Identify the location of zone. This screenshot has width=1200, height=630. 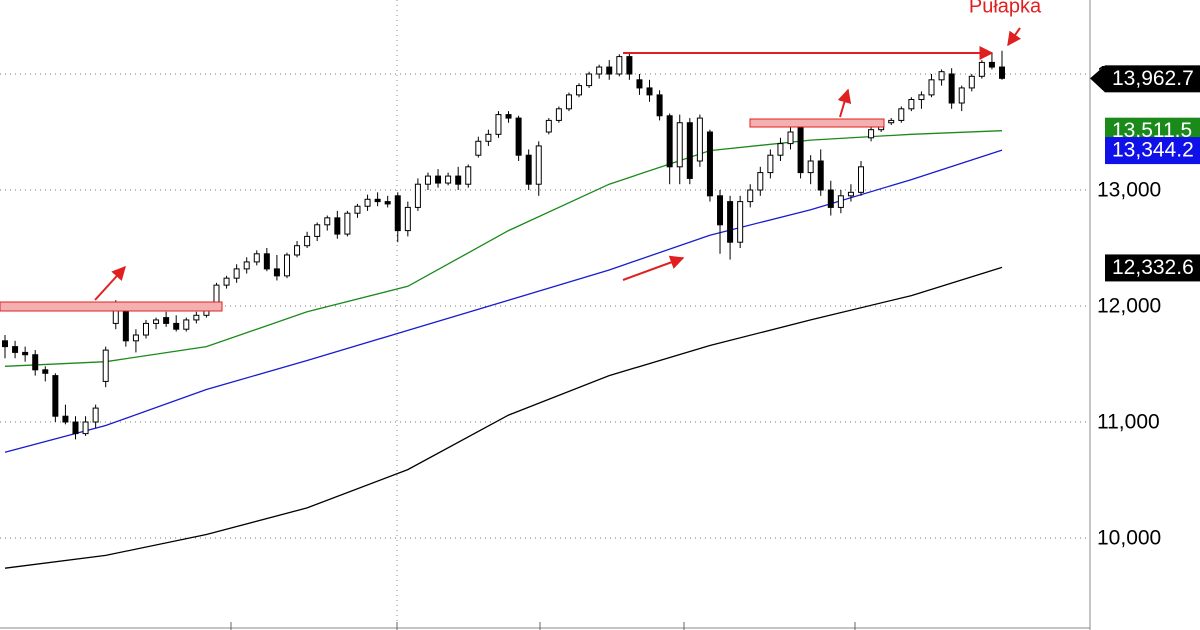
(111, 306).